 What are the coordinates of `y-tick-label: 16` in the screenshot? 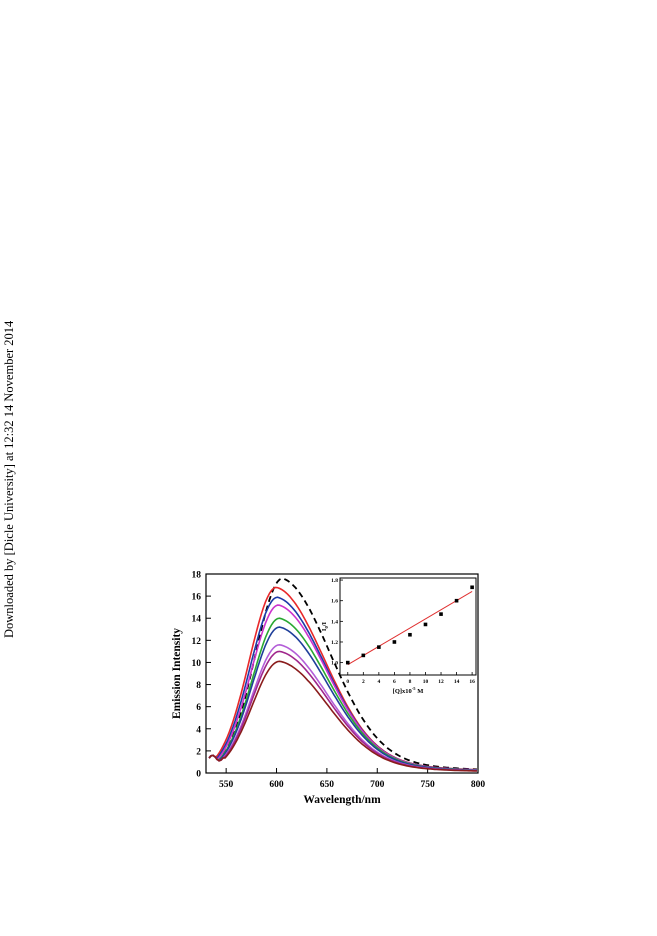 It's located at (197, 598).